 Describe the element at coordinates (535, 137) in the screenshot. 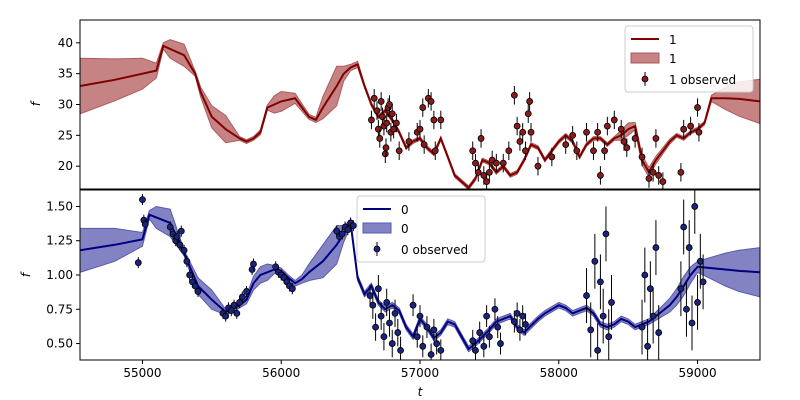

I see `top-points-layer` at that location.